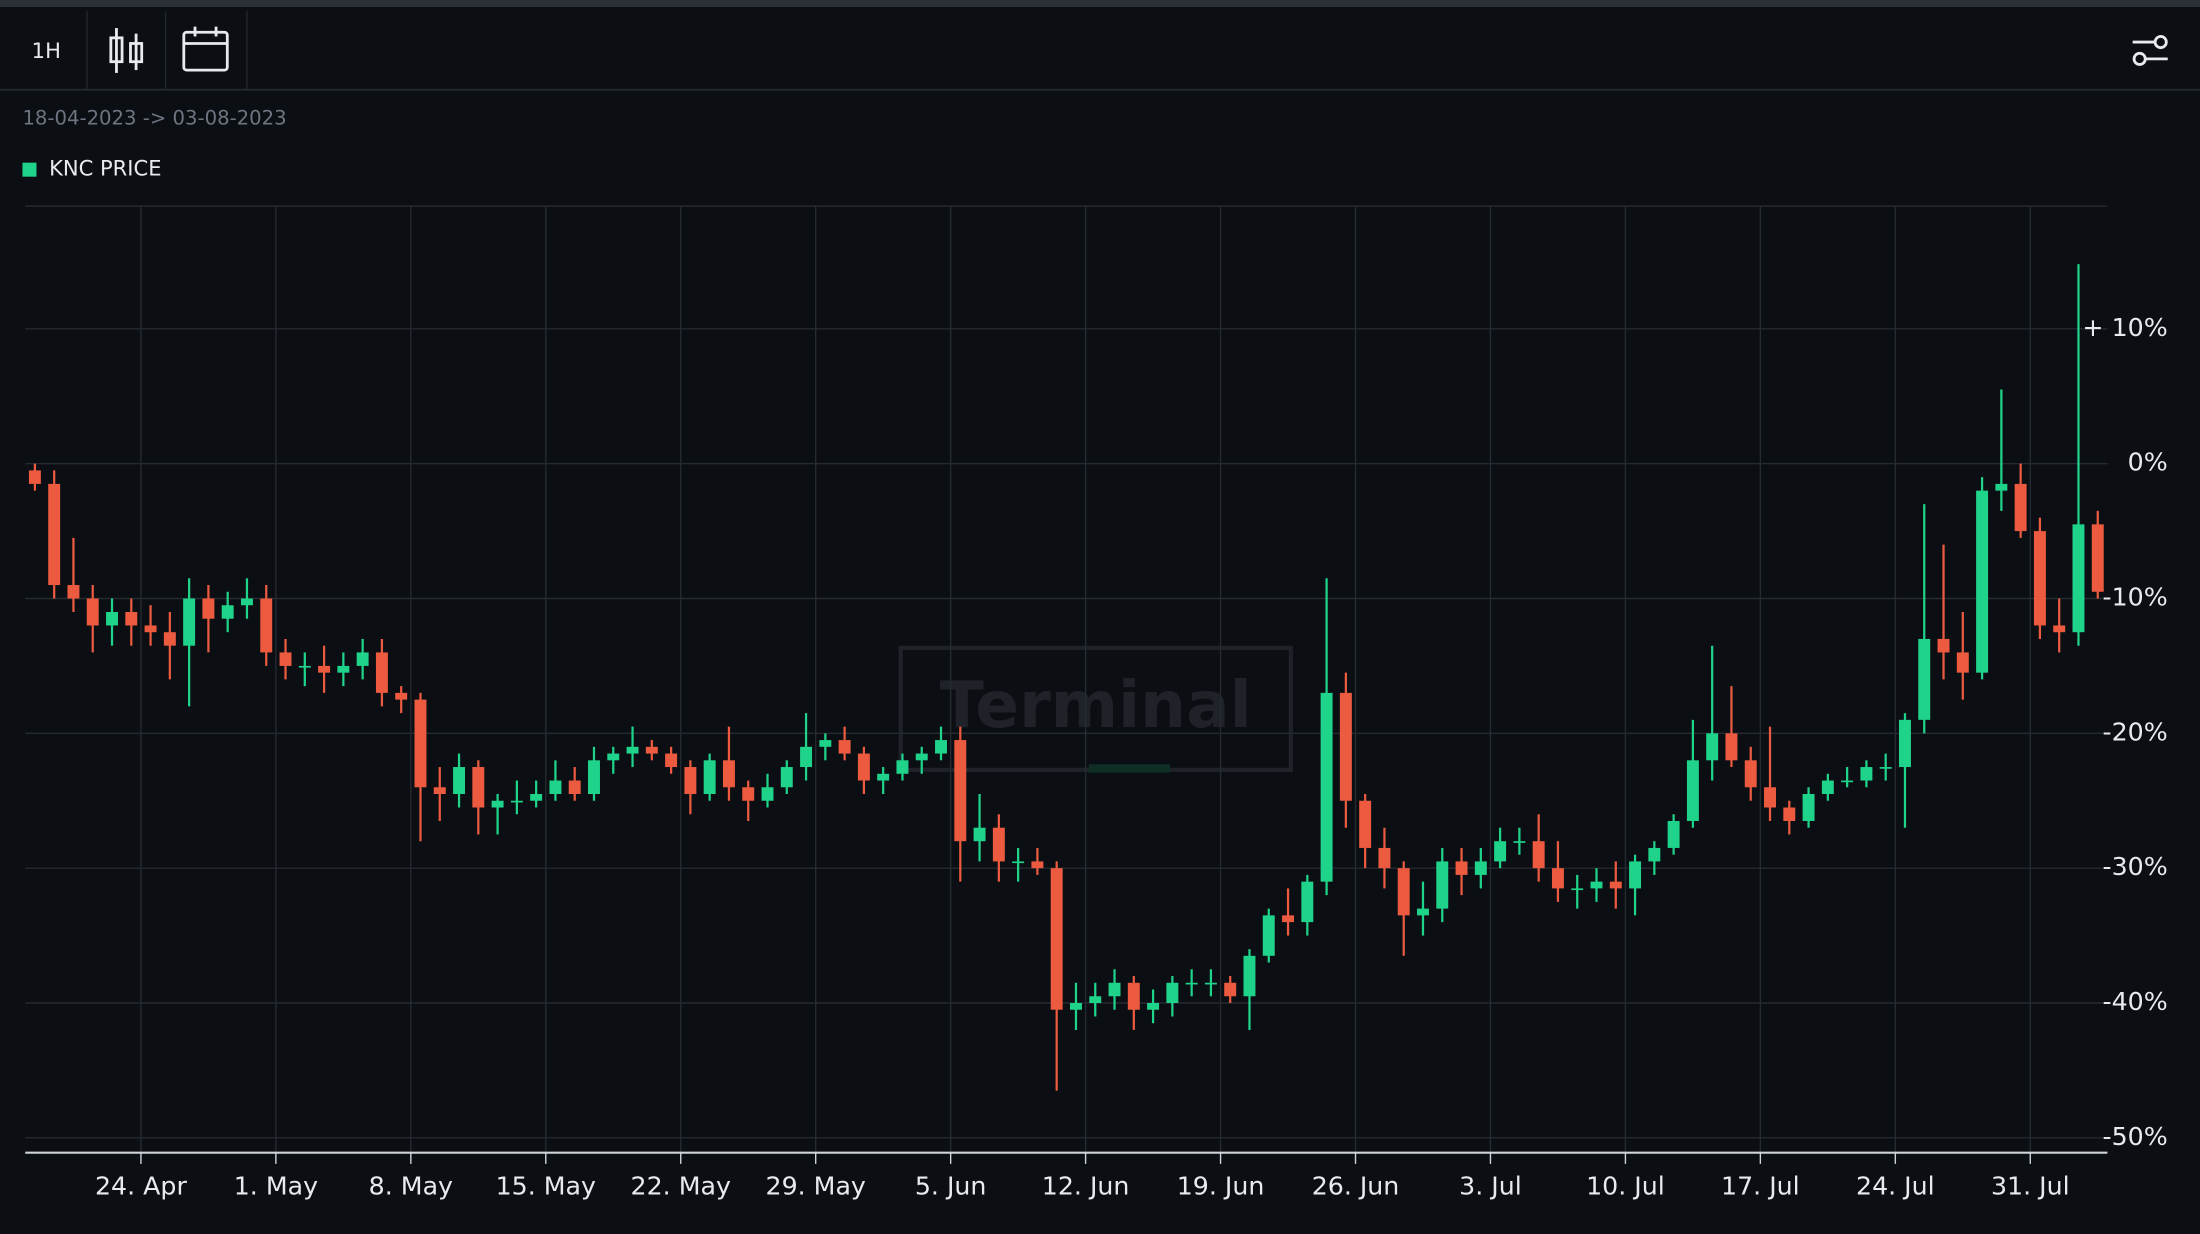 The image size is (2200, 1234). I want to click on x-tick-label: 26. Jun, so click(1356, 1186).